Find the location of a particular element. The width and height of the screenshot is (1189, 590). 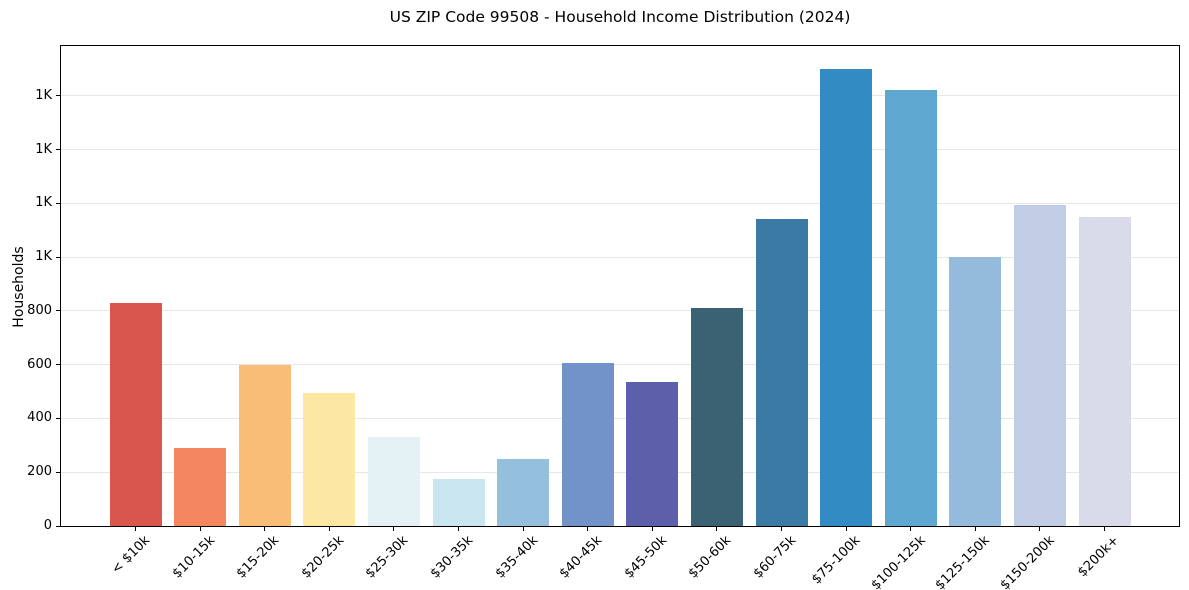

x-tick-label: $75-100k is located at coordinates (836, 560).